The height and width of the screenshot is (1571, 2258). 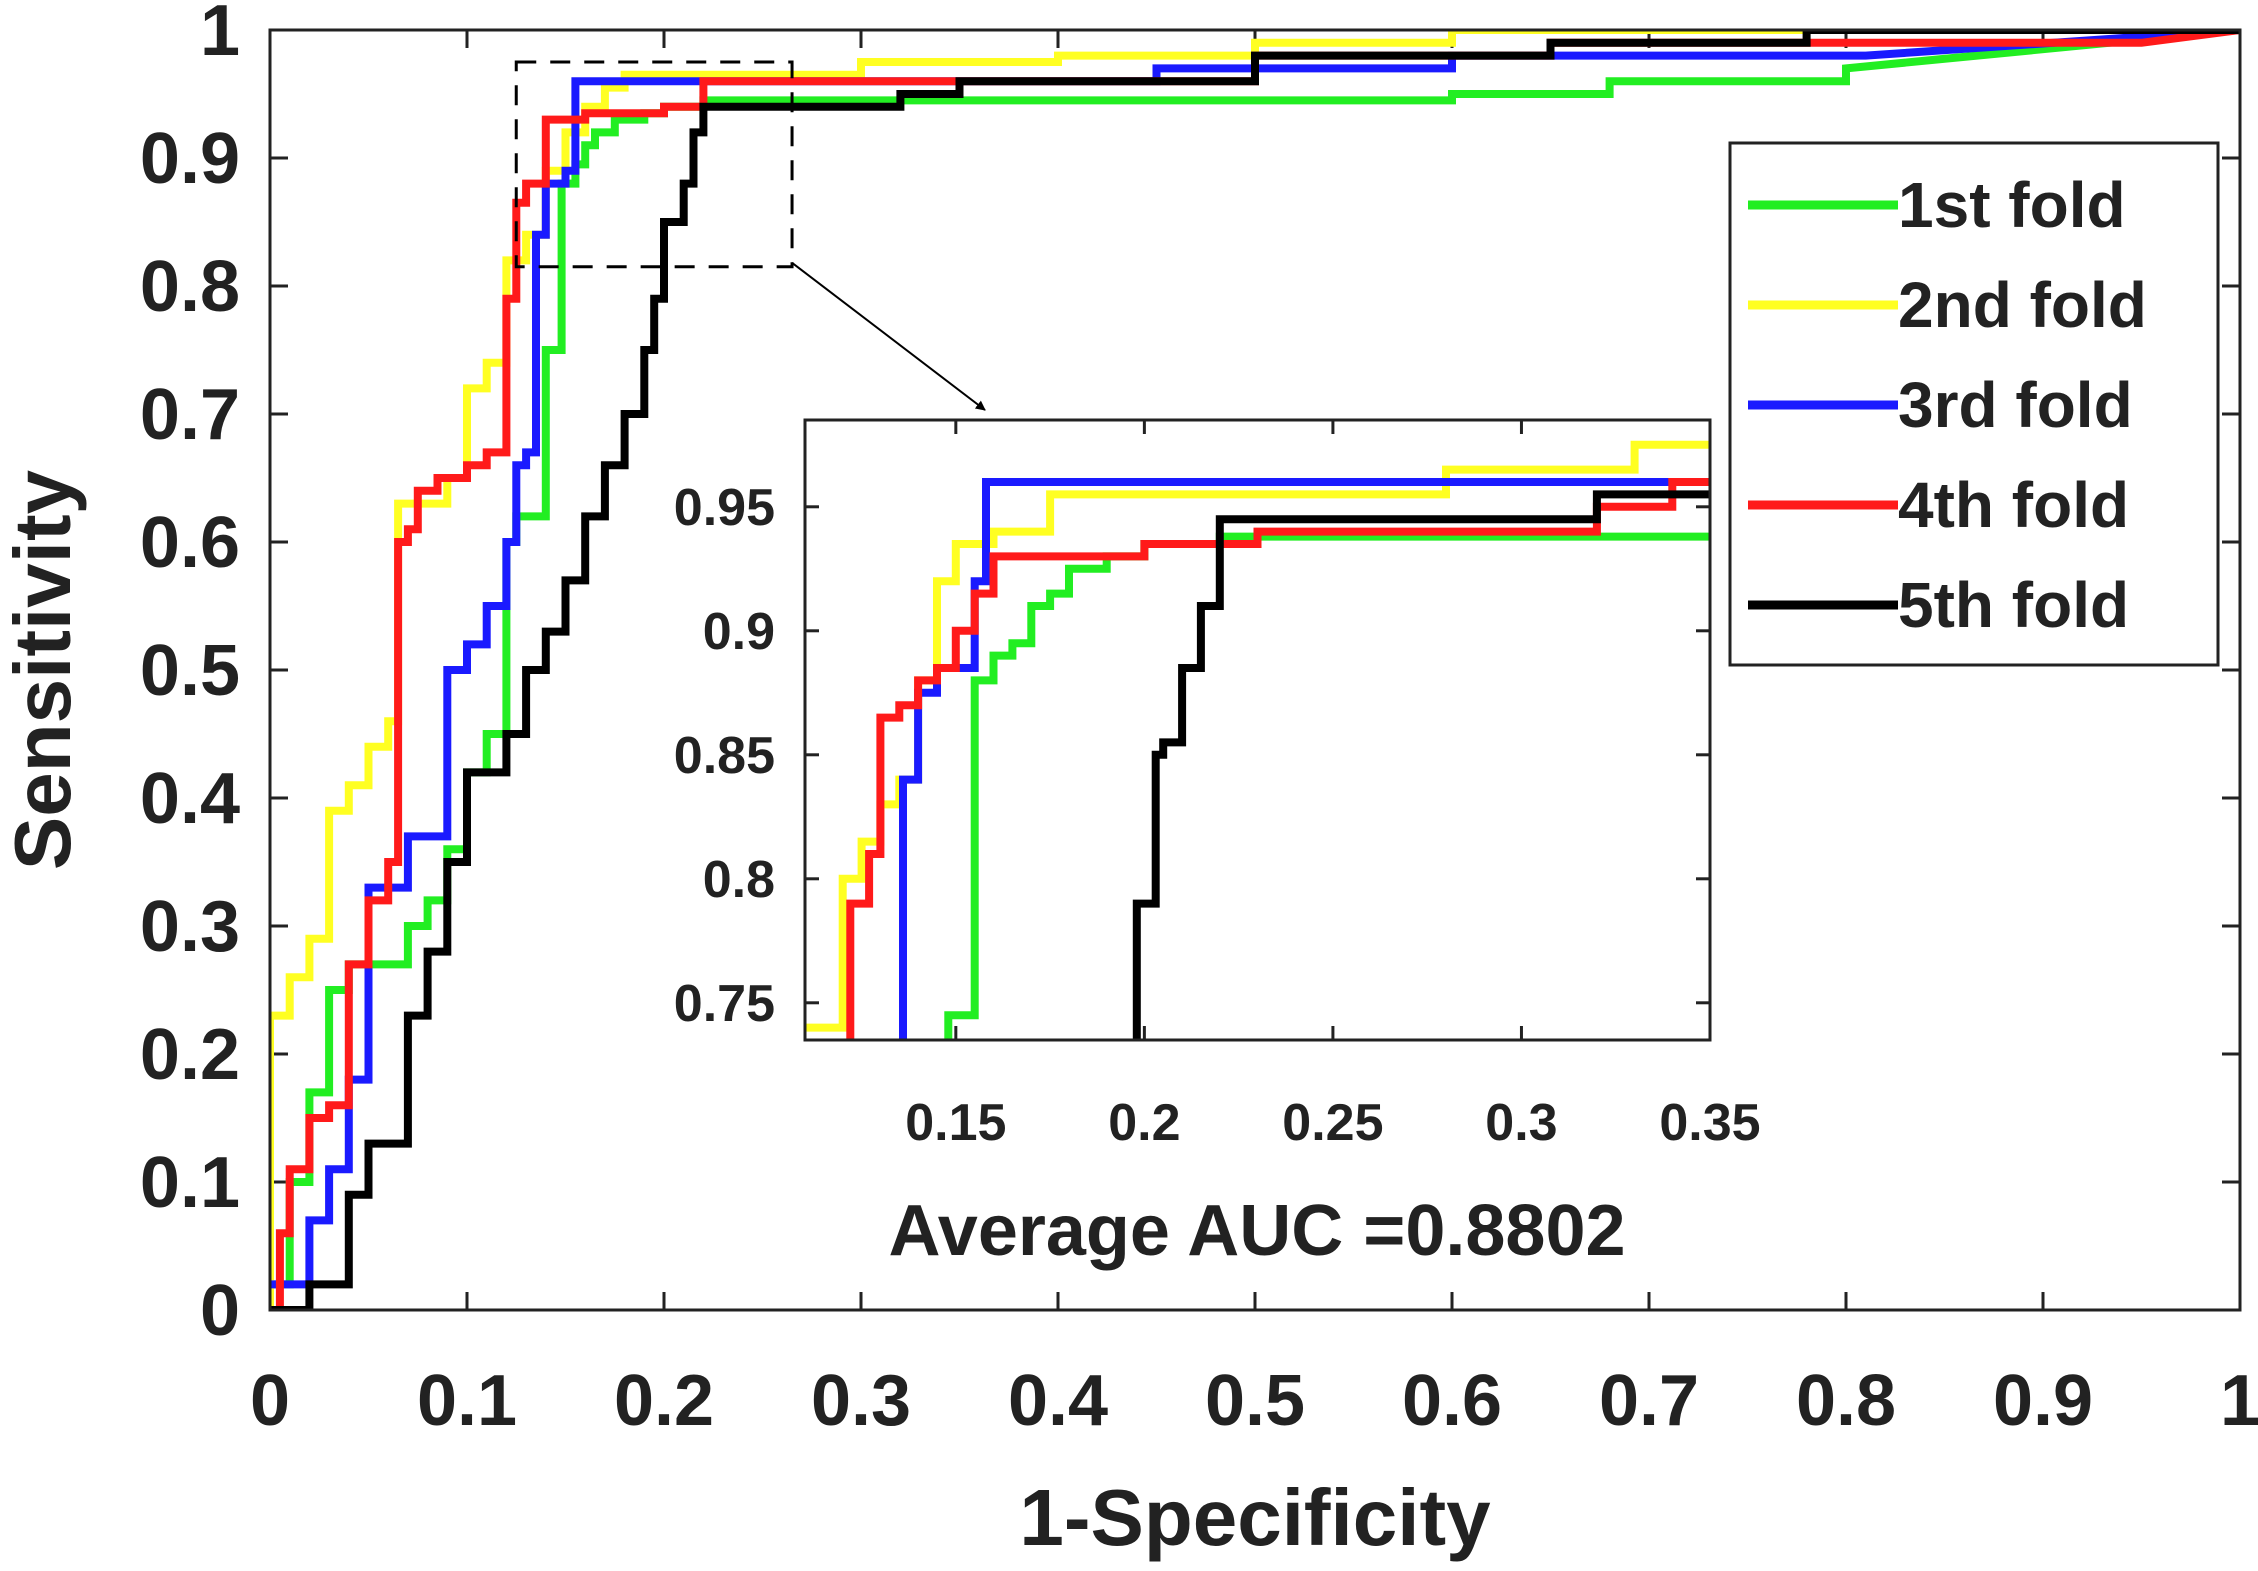 What do you see at coordinates (724, 508) in the screenshot?
I see `inset-y-tick-label: 0.95` at bounding box center [724, 508].